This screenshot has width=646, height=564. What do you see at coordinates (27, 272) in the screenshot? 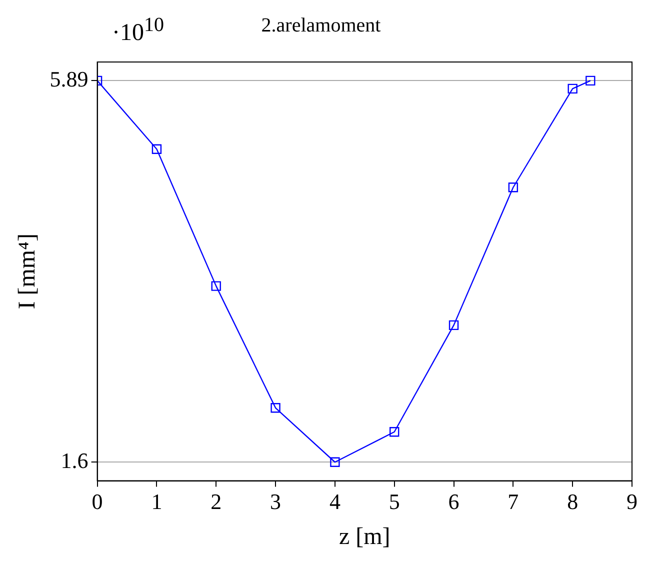
I see `y-axis-title: I [mm⁴]` at bounding box center [27, 272].